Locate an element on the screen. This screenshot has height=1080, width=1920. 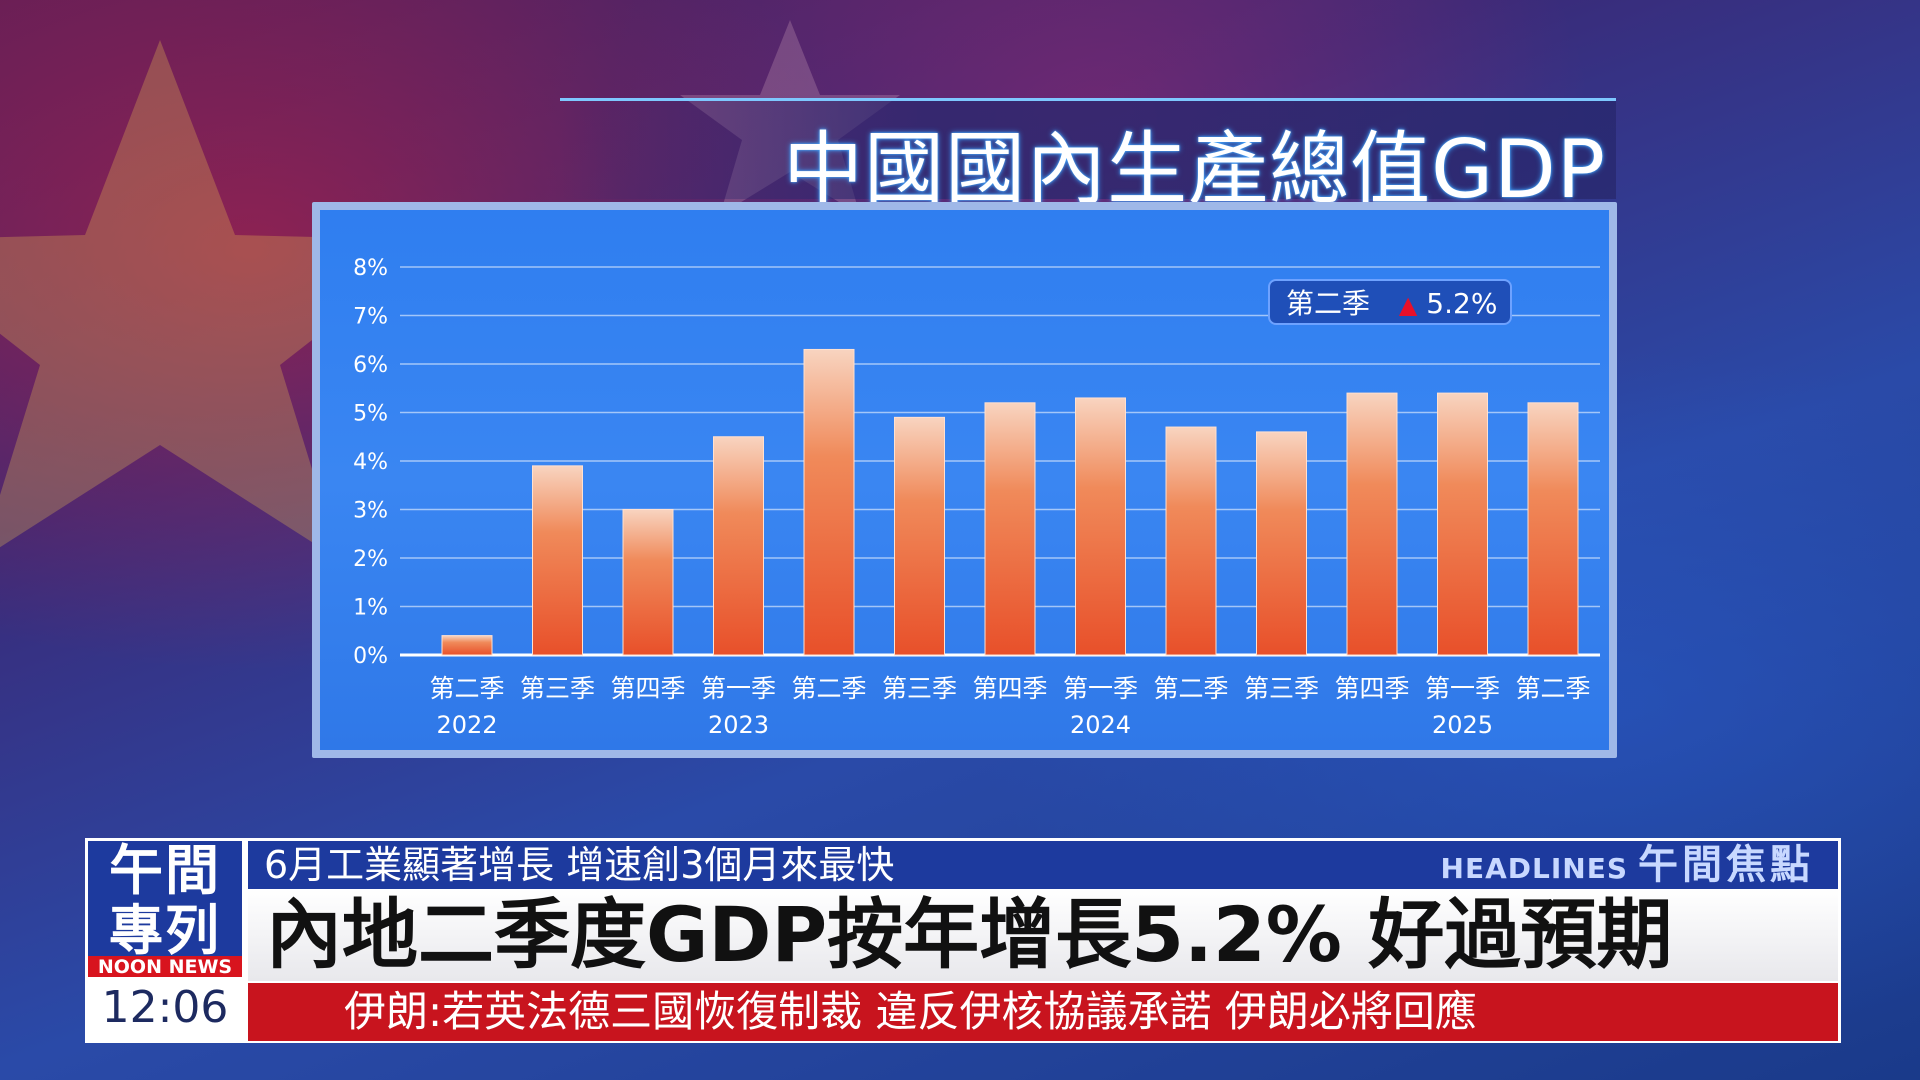
headlines-en: HEADLINES is located at coordinates (1534, 868).